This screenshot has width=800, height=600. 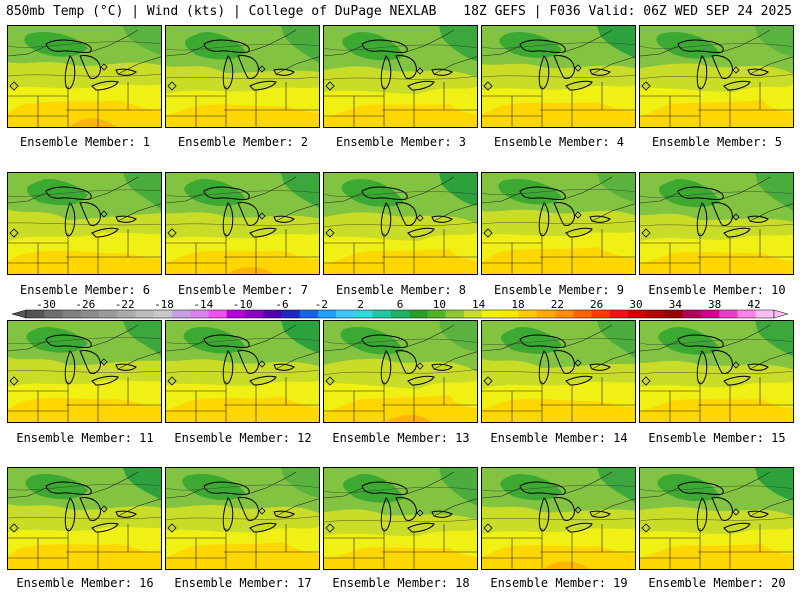 I want to click on ensemble-member-label: Ensemble Member: 18, so click(x=401, y=583).